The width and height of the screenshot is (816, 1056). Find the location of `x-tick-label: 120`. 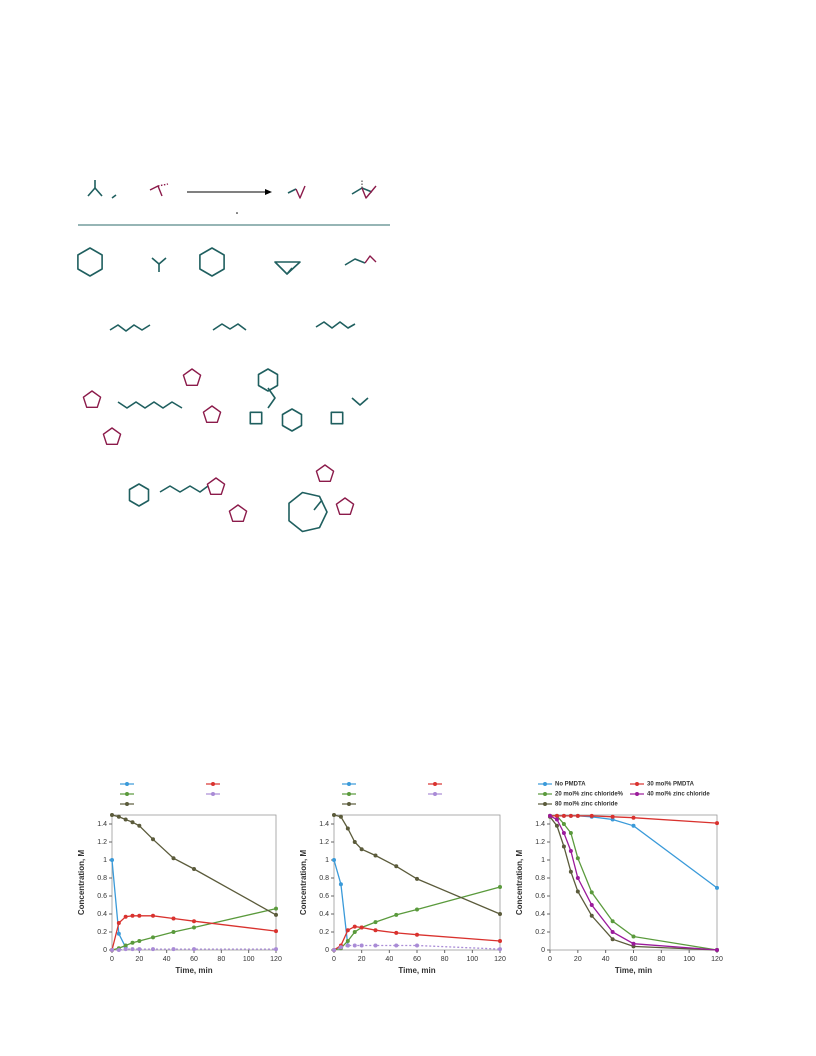

x-tick-label: 120 is located at coordinates (276, 959).